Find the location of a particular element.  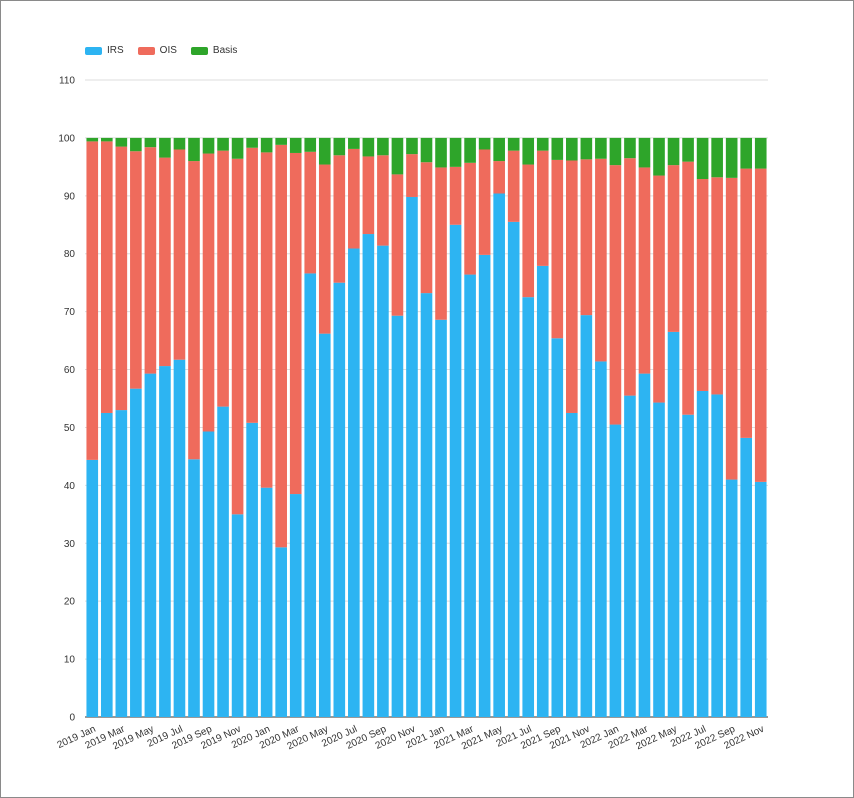

legend-item-ois: OIS is located at coordinates (157, 50).